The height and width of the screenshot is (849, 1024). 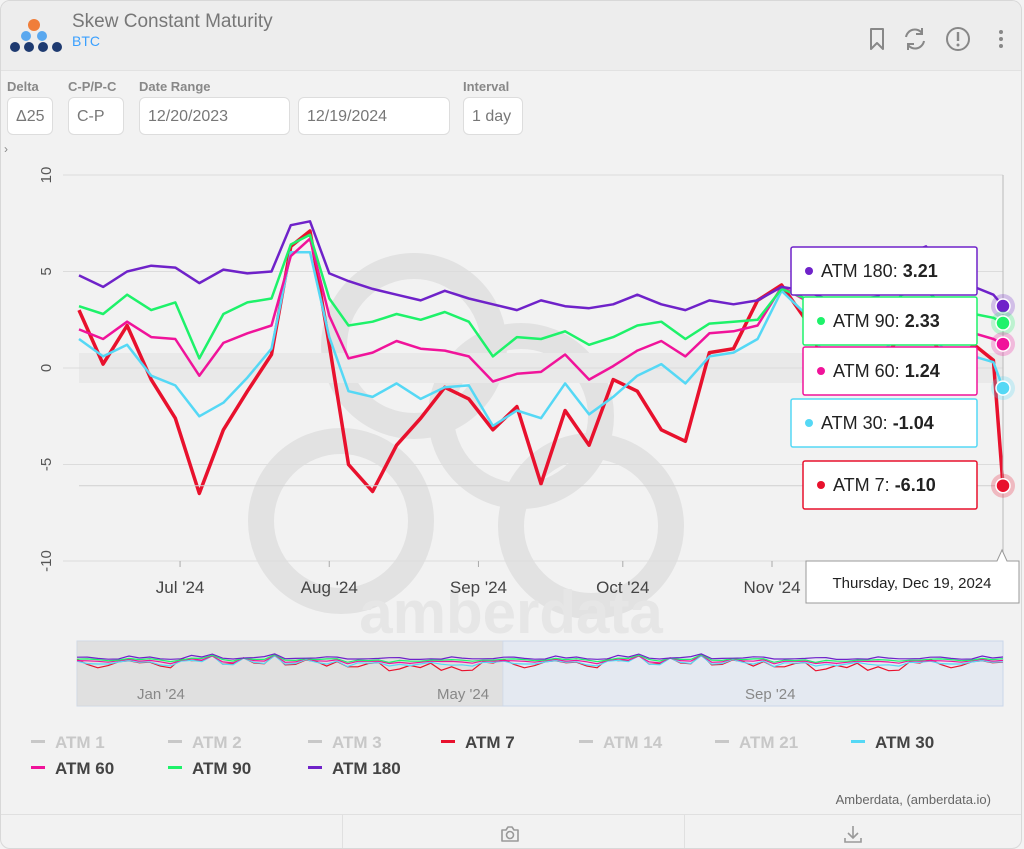 I want to click on legend-item-atm-60: ATM 60, so click(x=72, y=769).